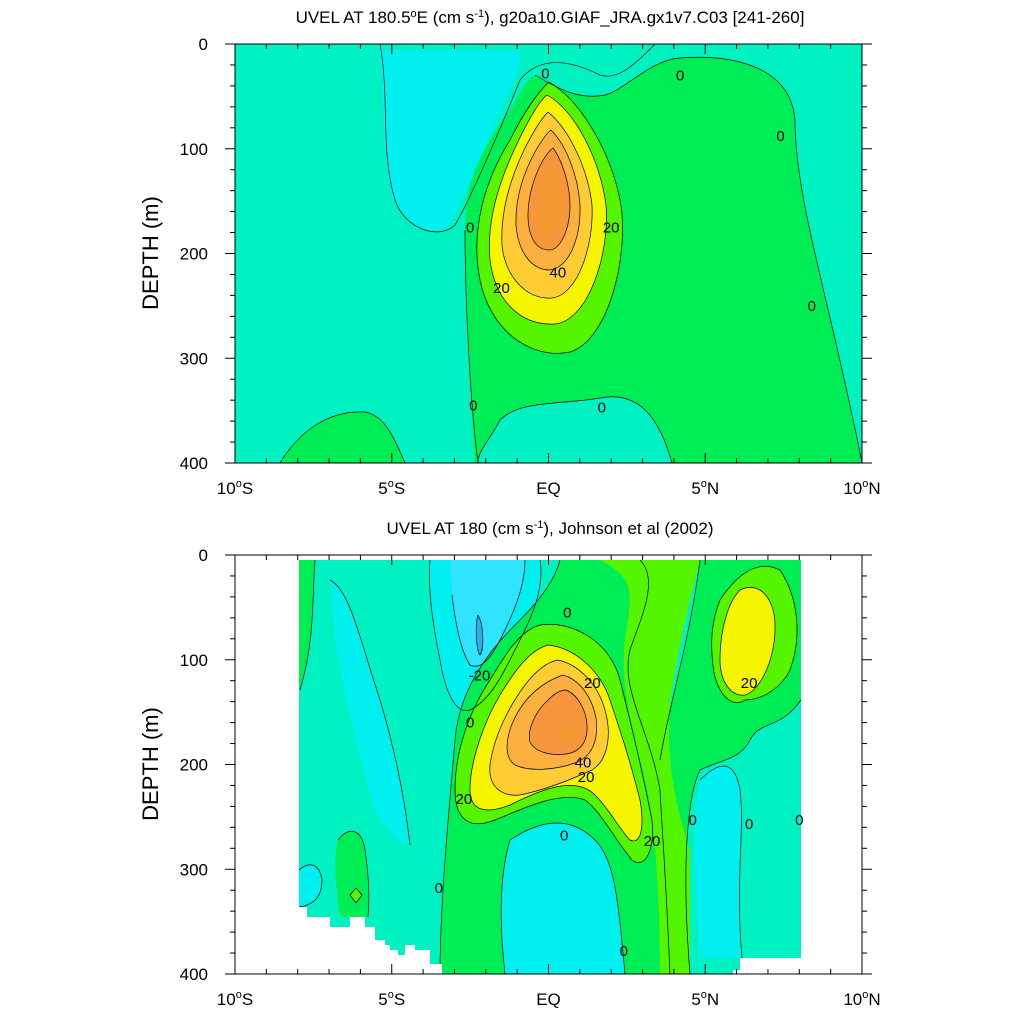 This screenshot has width=1024, height=1024. Describe the element at coordinates (748, 641) in the screenshot. I see `region-20-to-30-northeast` at that location.